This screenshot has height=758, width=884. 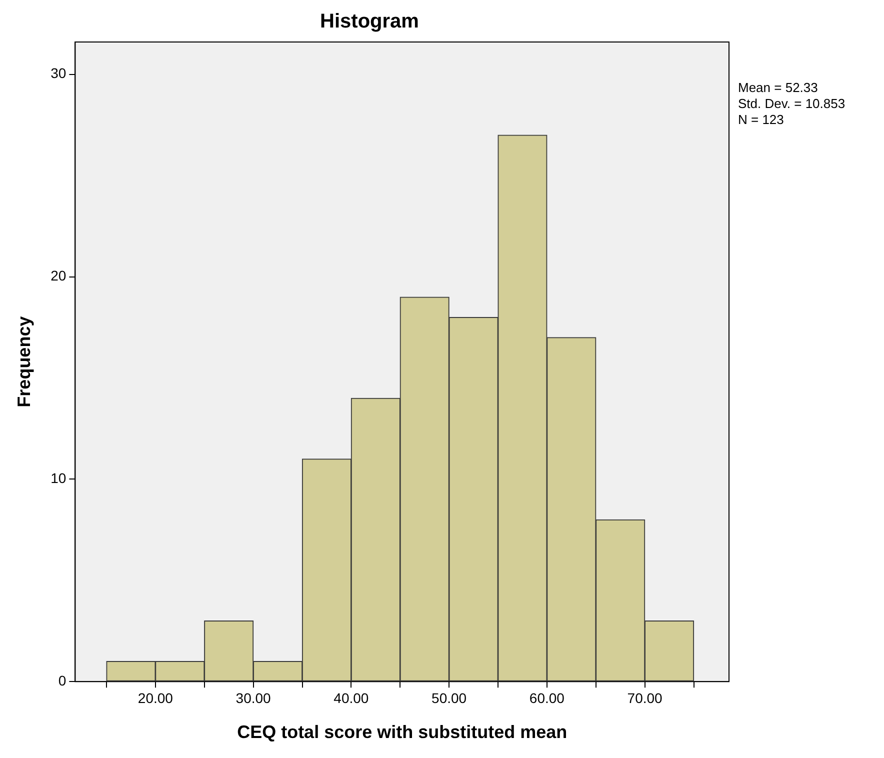 What do you see at coordinates (449, 698) in the screenshot?
I see `x-tick-label: 50.00` at bounding box center [449, 698].